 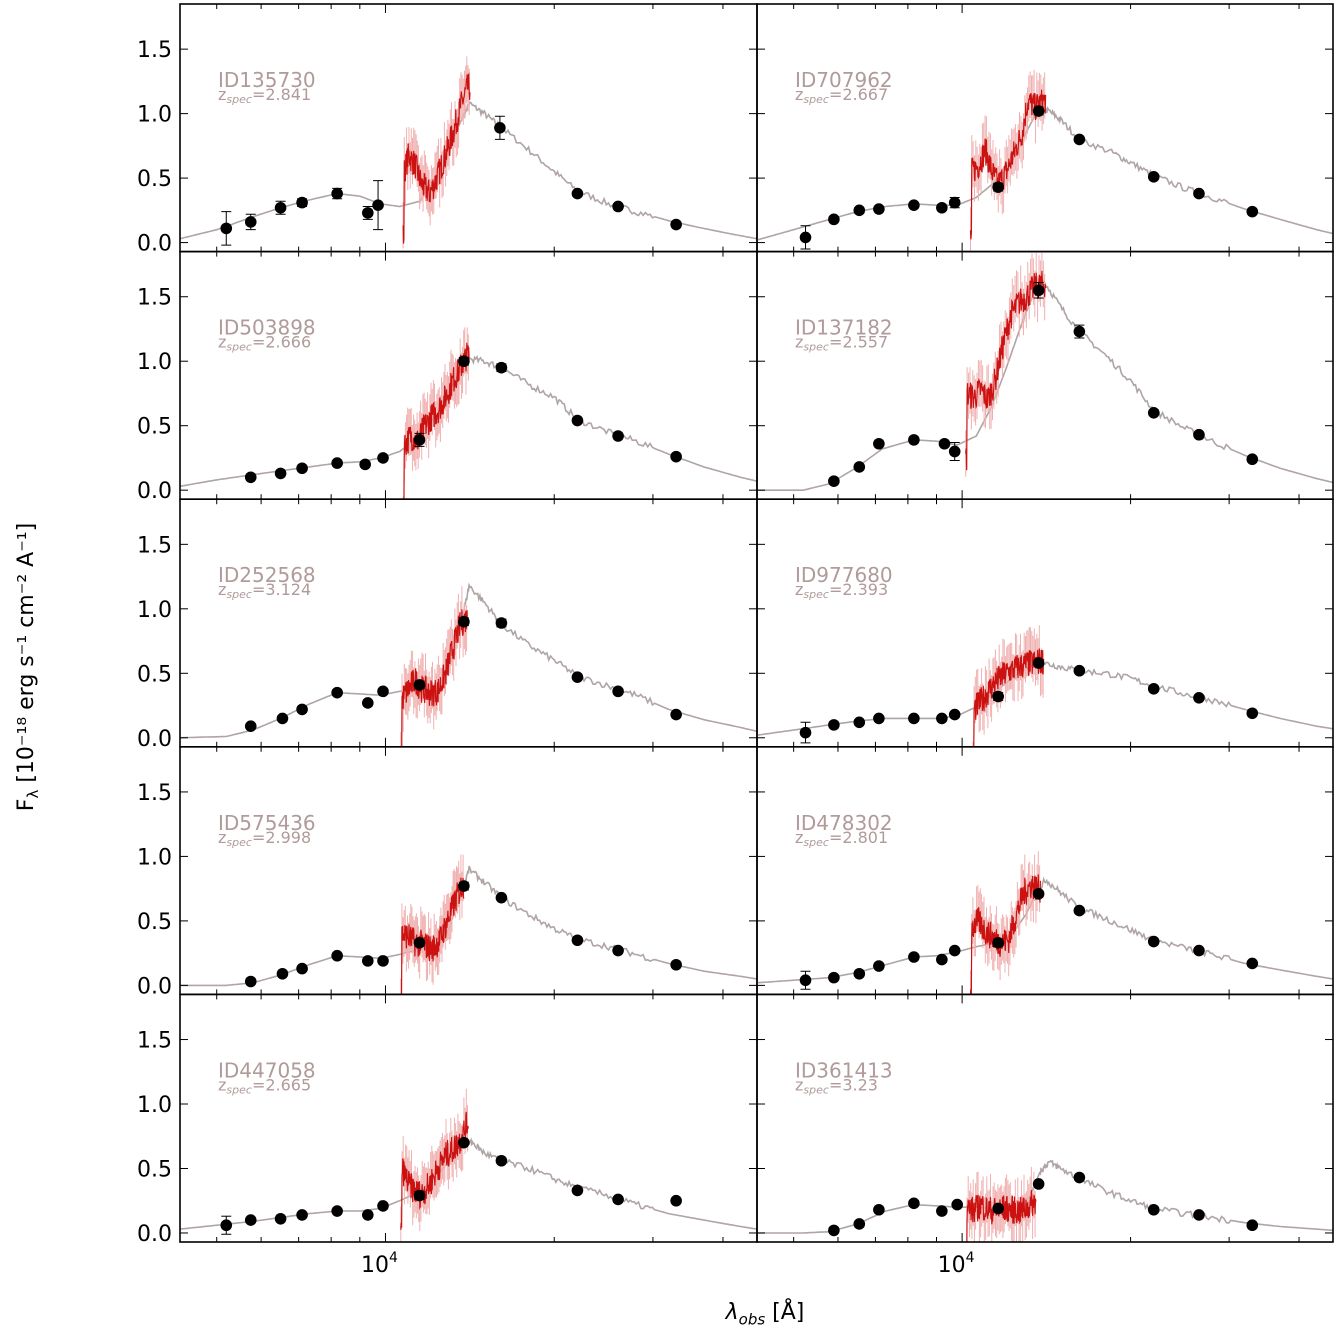 I want to click on y-axis-label: Fλ [10⁻¹⁸ erg s⁻¹ cm⁻² A⁻¹], so click(x=28, y=667).